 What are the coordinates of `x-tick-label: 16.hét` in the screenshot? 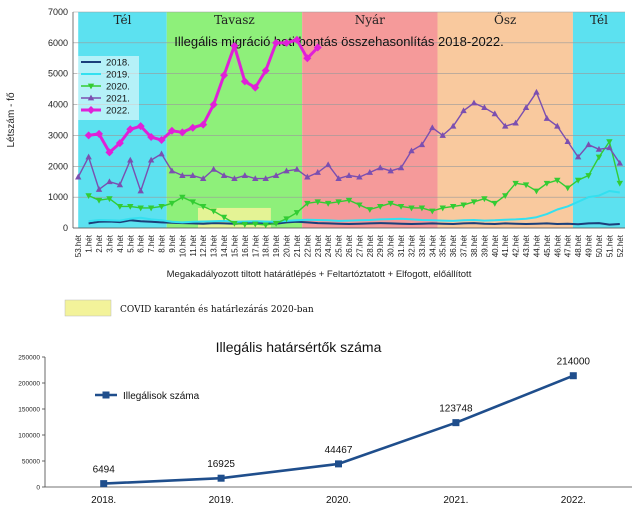 It's located at (245, 245).